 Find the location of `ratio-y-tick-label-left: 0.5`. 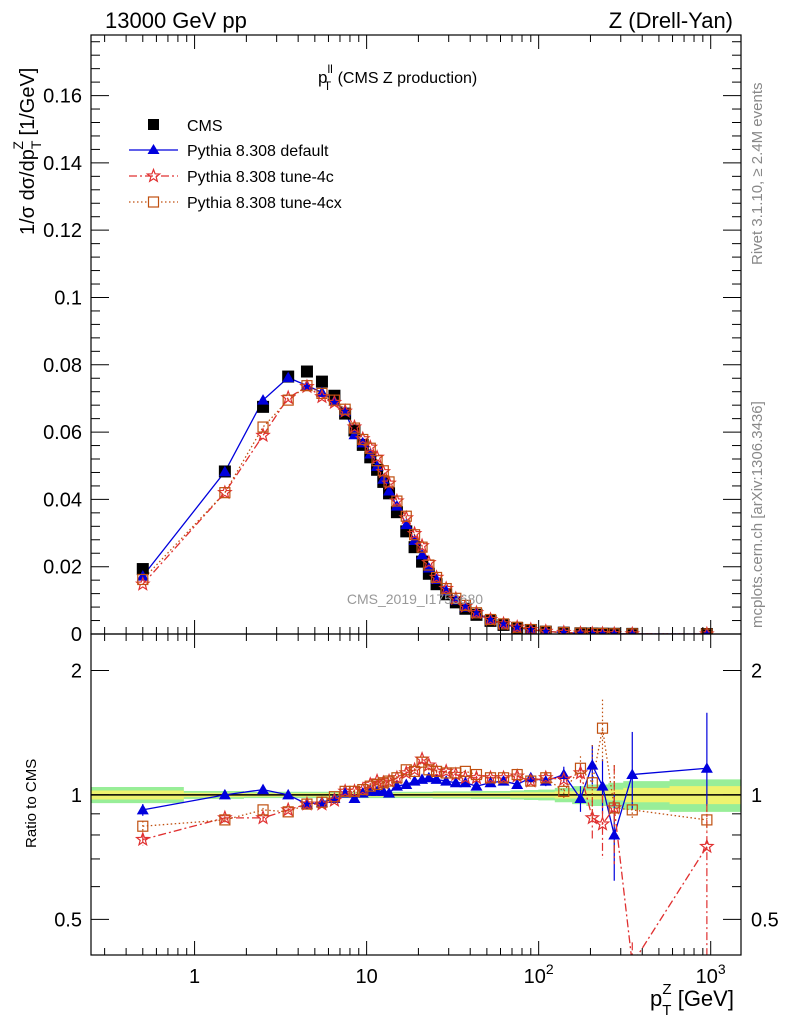

ratio-y-tick-label-left: 0.5 is located at coordinates (68, 920).